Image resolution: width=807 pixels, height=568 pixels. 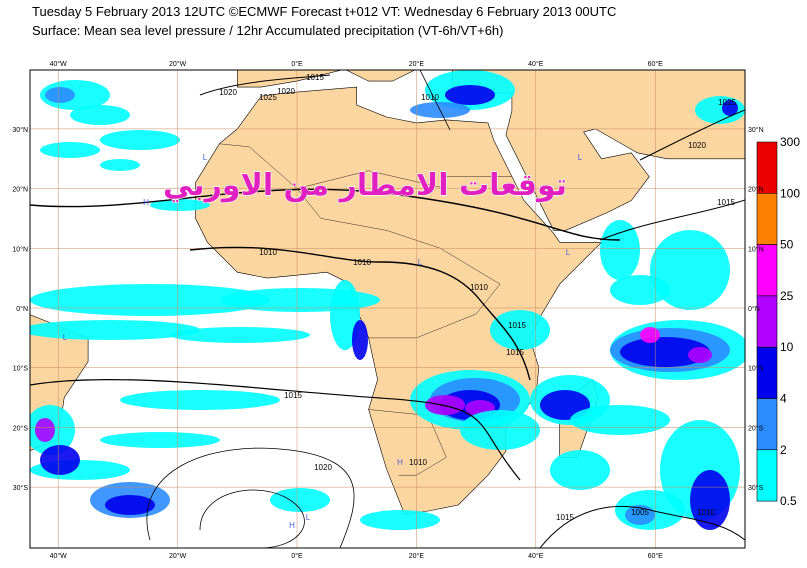 I want to click on legend-label: 4, so click(x=783, y=399).